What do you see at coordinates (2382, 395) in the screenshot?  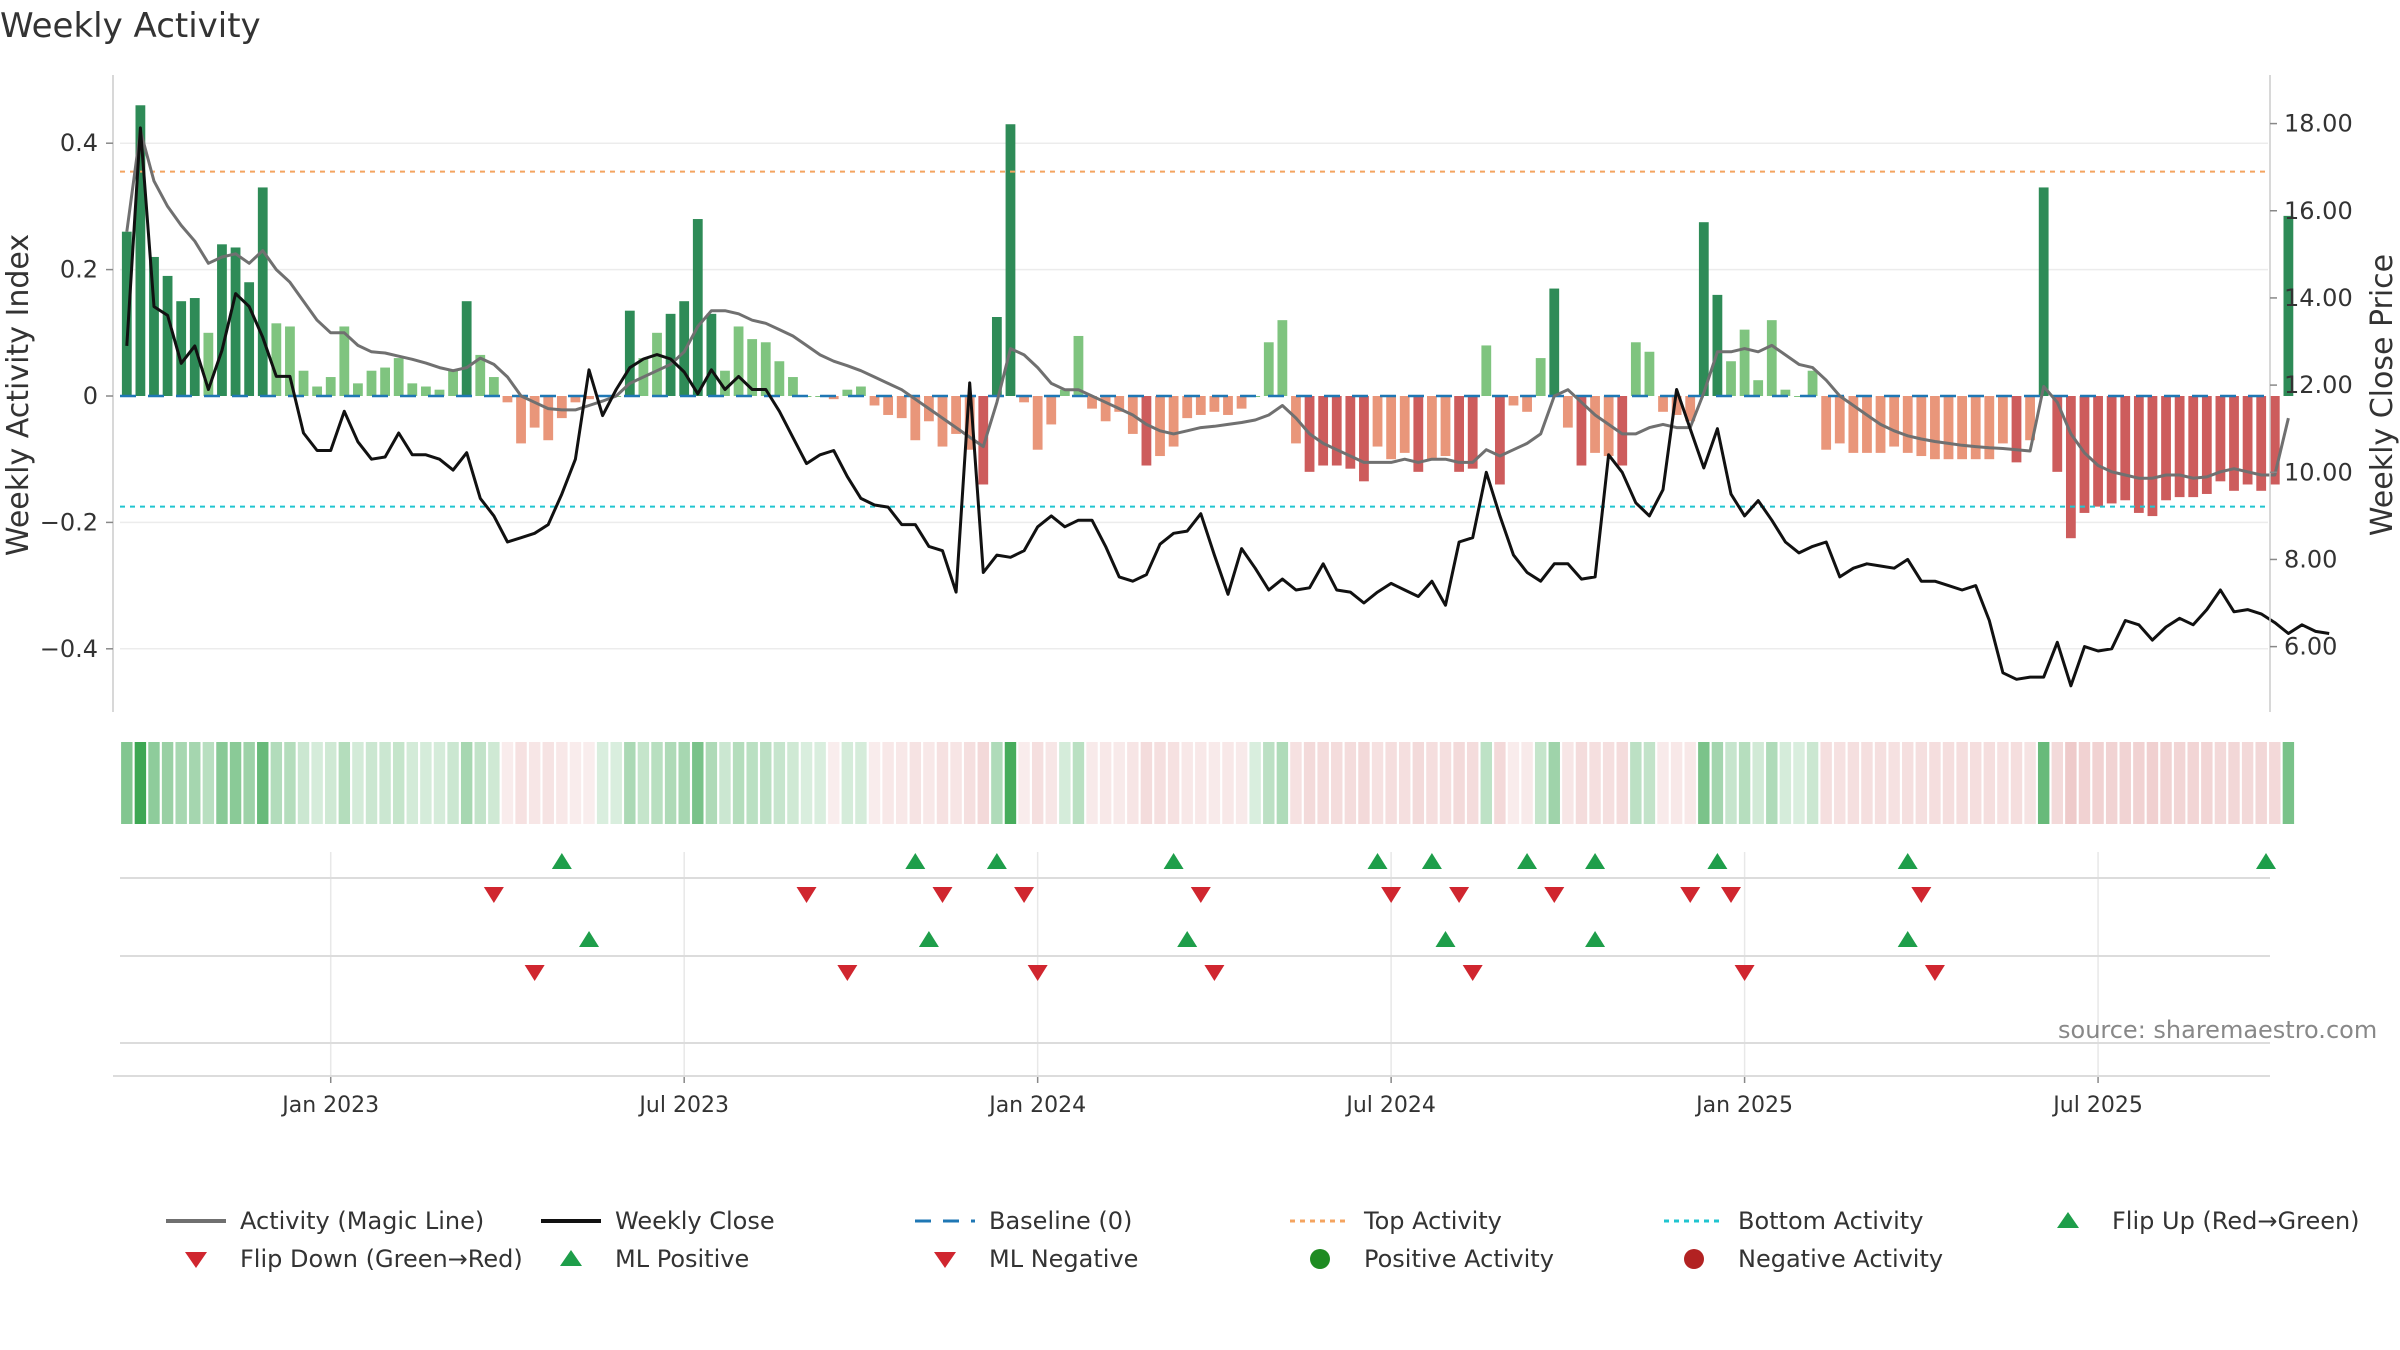 I see `y2-axis-label: Weekly Close Price` at bounding box center [2382, 395].